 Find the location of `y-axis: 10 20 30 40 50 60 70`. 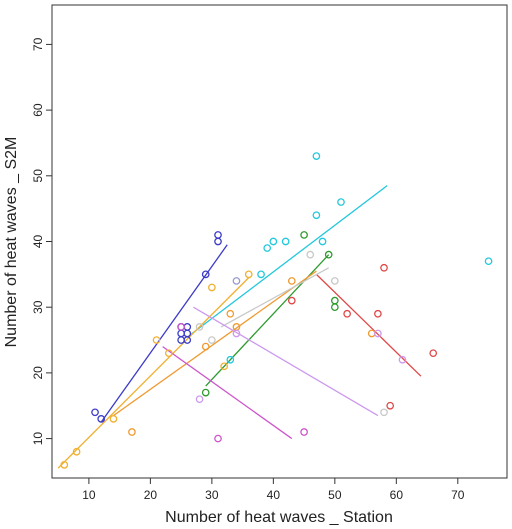

y-axis: 10 20 30 40 50 60 70 is located at coordinates (41, 241).